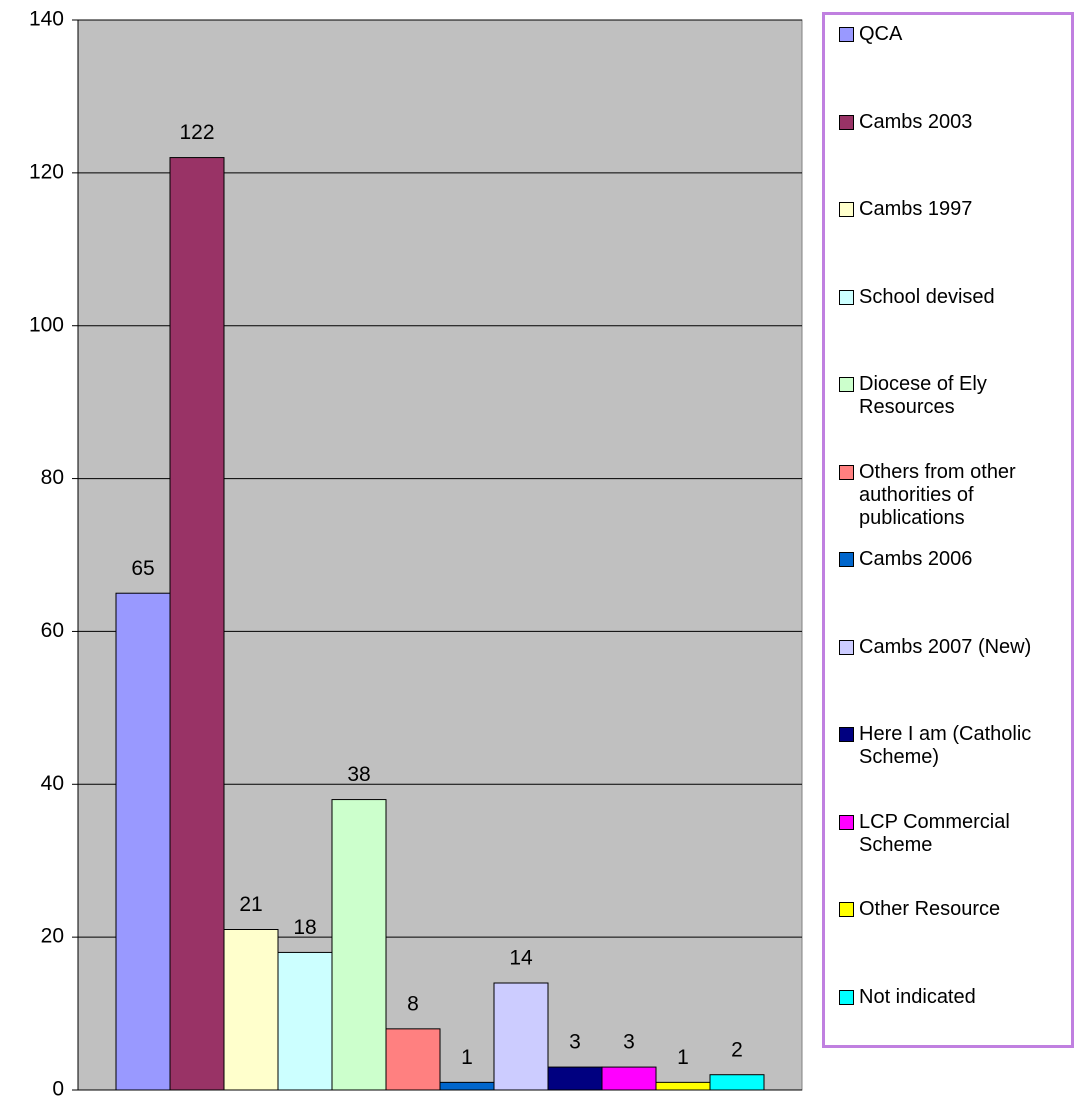 The width and height of the screenshot is (1078, 1098). Describe the element at coordinates (917, 996) in the screenshot. I see `legend-label: Not indicated` at that location.